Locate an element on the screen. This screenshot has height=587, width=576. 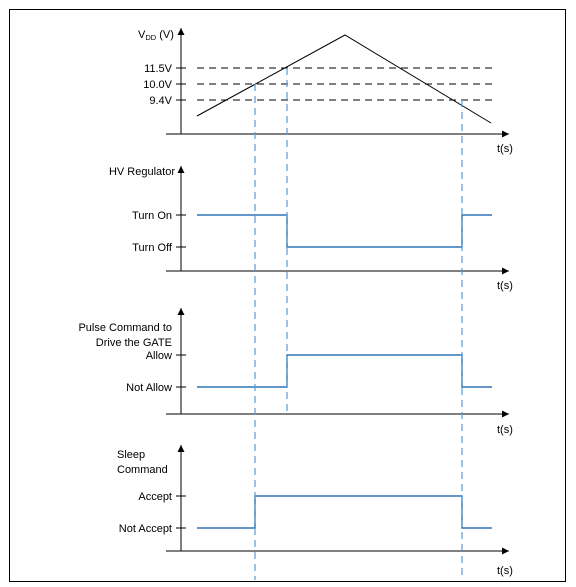
vdd-panel: VDD (V) 11.5V 10.0V 9.4V t(s) is located at coordinates (325, 91).